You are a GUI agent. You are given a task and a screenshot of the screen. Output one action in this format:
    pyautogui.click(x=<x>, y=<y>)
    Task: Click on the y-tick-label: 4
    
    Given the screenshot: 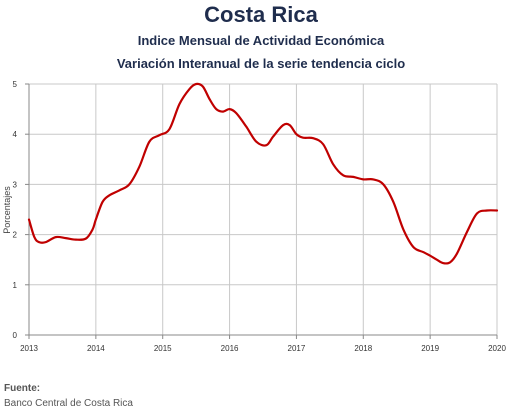 What is the action you would take?
    pyautogui.click(x=15, y=134)
    